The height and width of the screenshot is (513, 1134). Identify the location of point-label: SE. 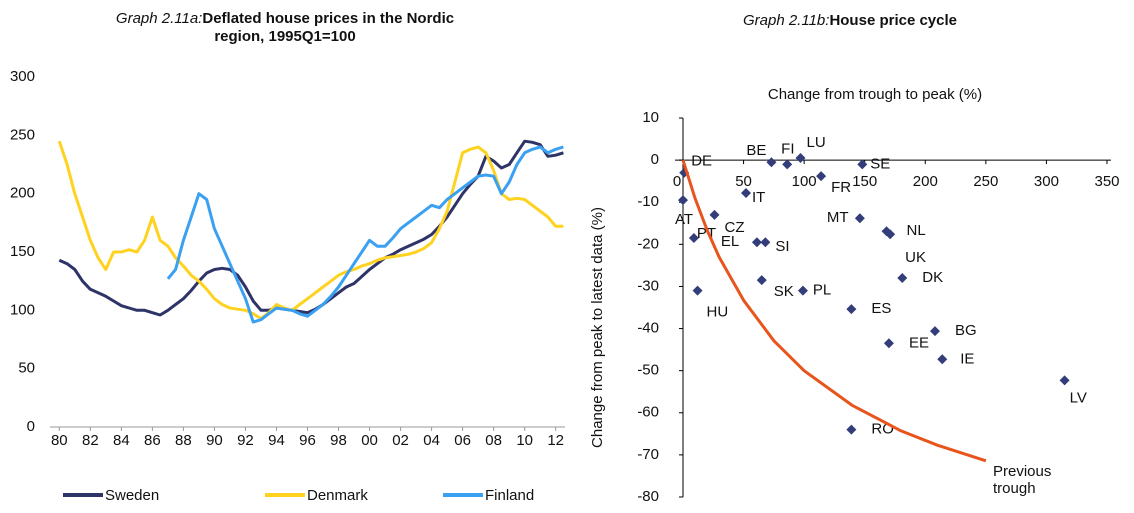
(880, 163).